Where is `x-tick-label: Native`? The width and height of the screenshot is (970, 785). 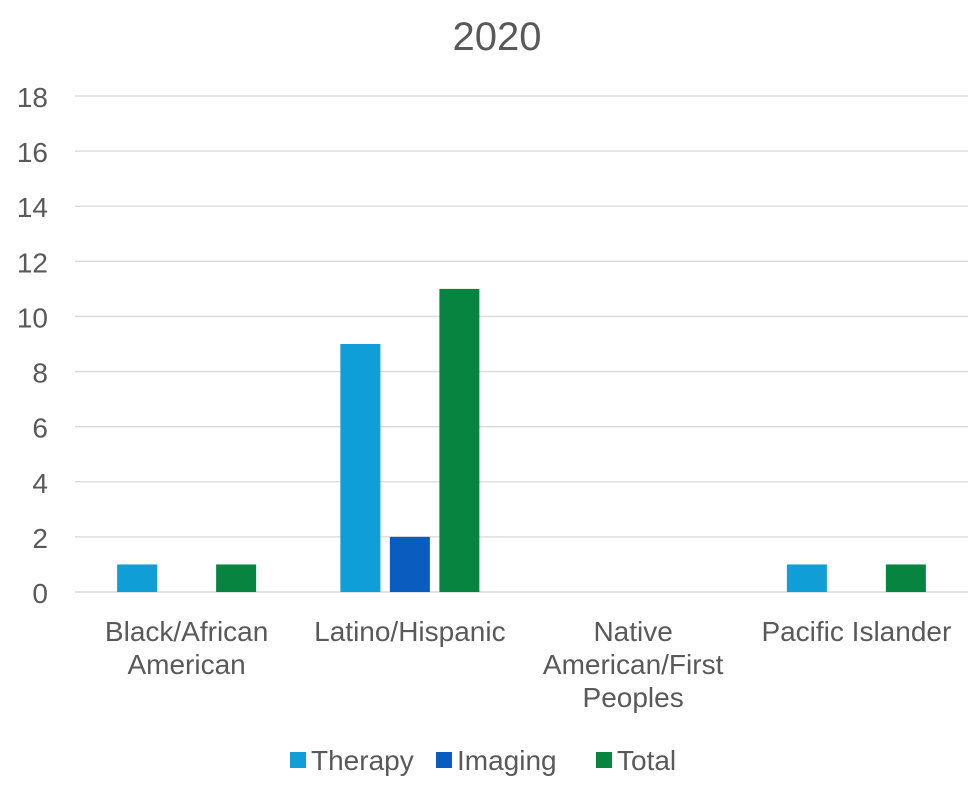
x-tick-label: Native is located at coordinates (632, 631).